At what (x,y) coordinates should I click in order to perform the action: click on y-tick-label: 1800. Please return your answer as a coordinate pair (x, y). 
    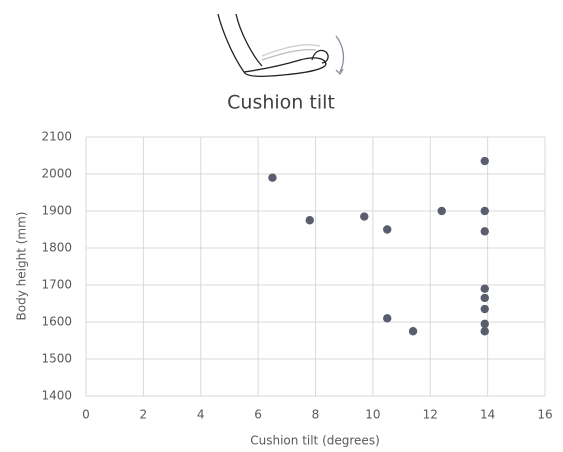
    Looking at the image, I should click on (56, 248).